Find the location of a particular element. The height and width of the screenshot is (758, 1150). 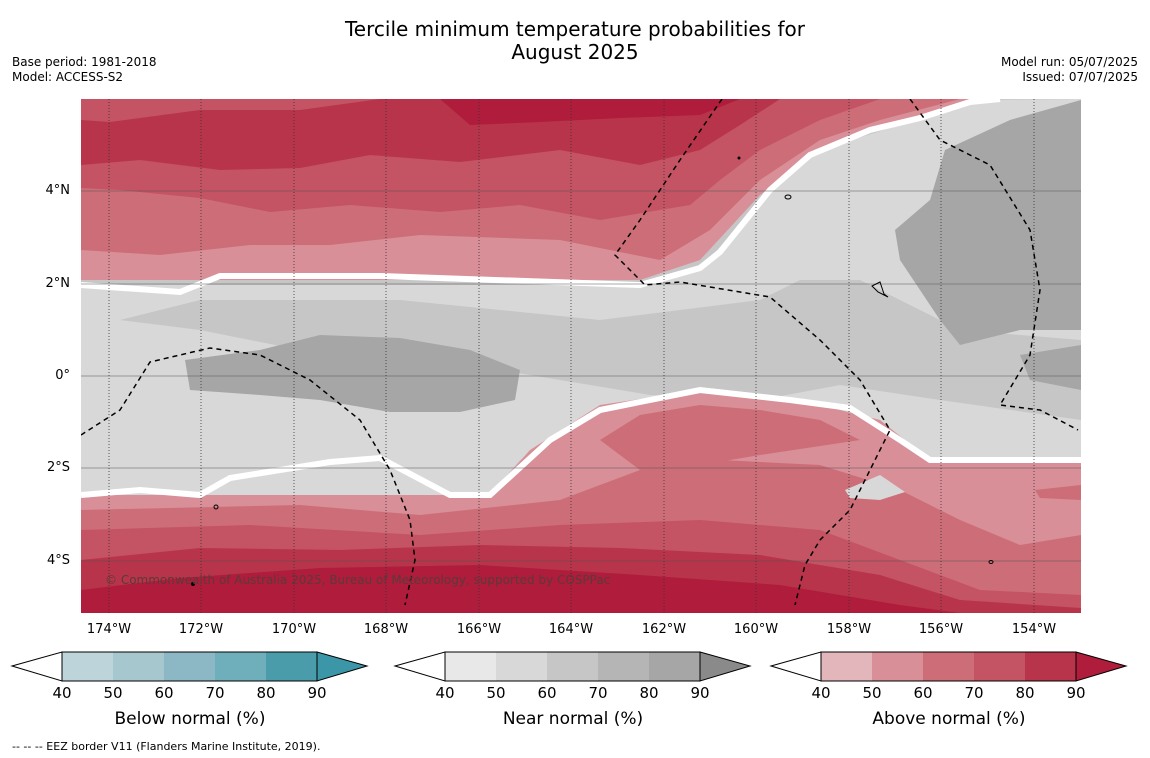

colorbar-label-near: Near normal (%) is located at coordinates (573, 719).